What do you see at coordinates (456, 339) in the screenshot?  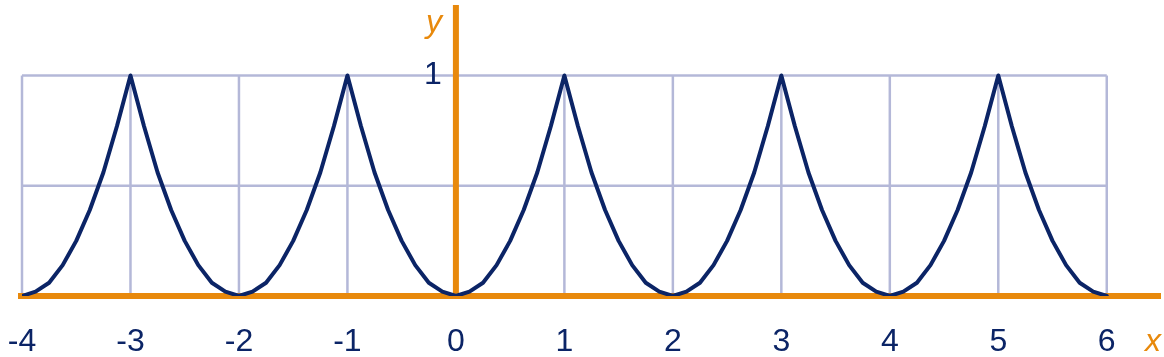 I see `x-tick-label: 0` at bounding box center [456, 339].